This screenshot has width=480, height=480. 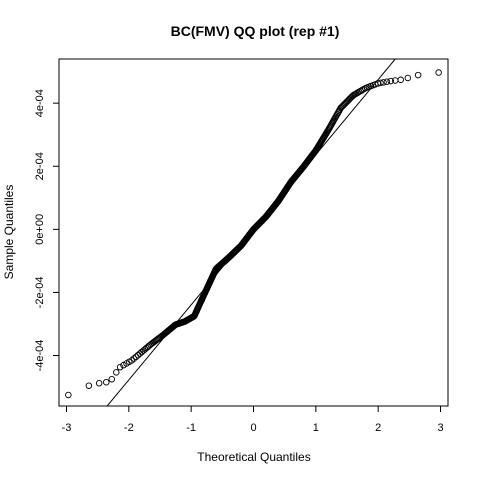 I want to click on x-tick-label: -3, so click(x=67, y=428).